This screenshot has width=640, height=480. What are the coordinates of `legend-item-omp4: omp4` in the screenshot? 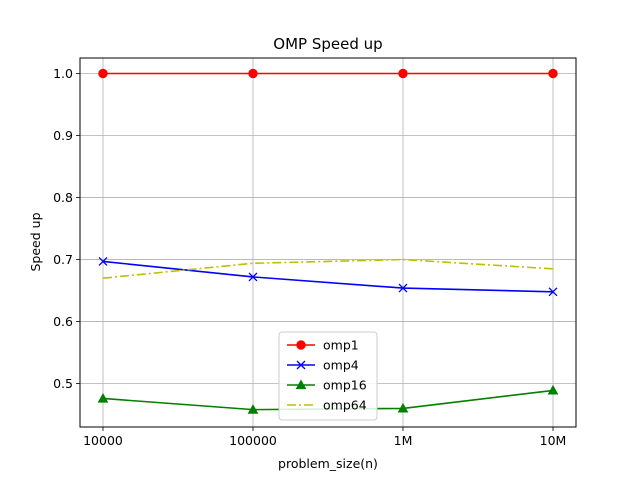 It's located at (323, 365).